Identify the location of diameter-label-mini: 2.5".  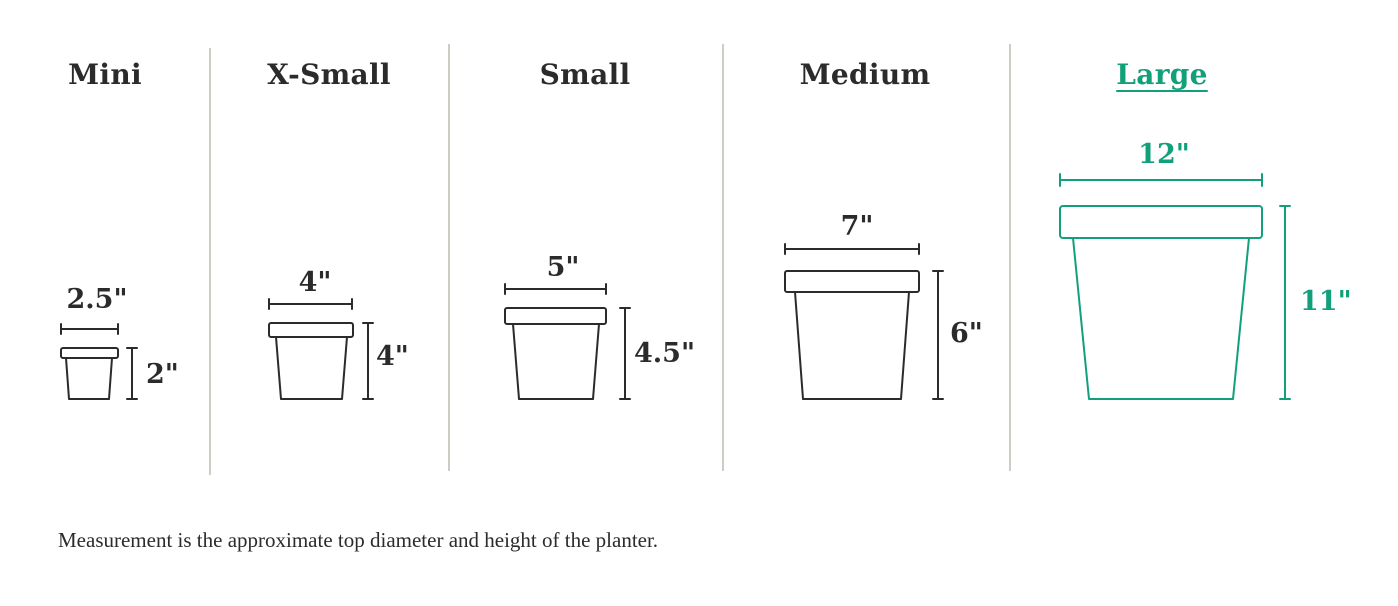
(97, 299).